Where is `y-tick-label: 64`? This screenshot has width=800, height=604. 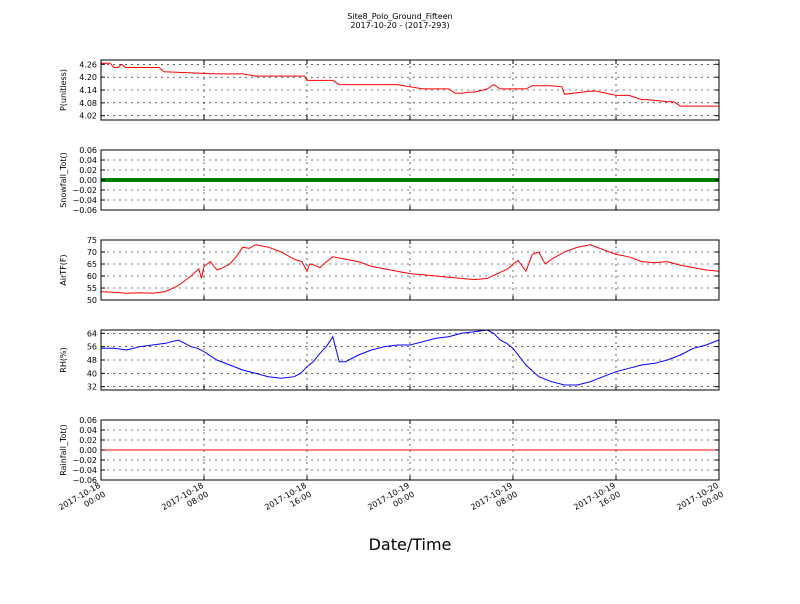 y-tick-label: 64 is located at coordinates (92, 333).